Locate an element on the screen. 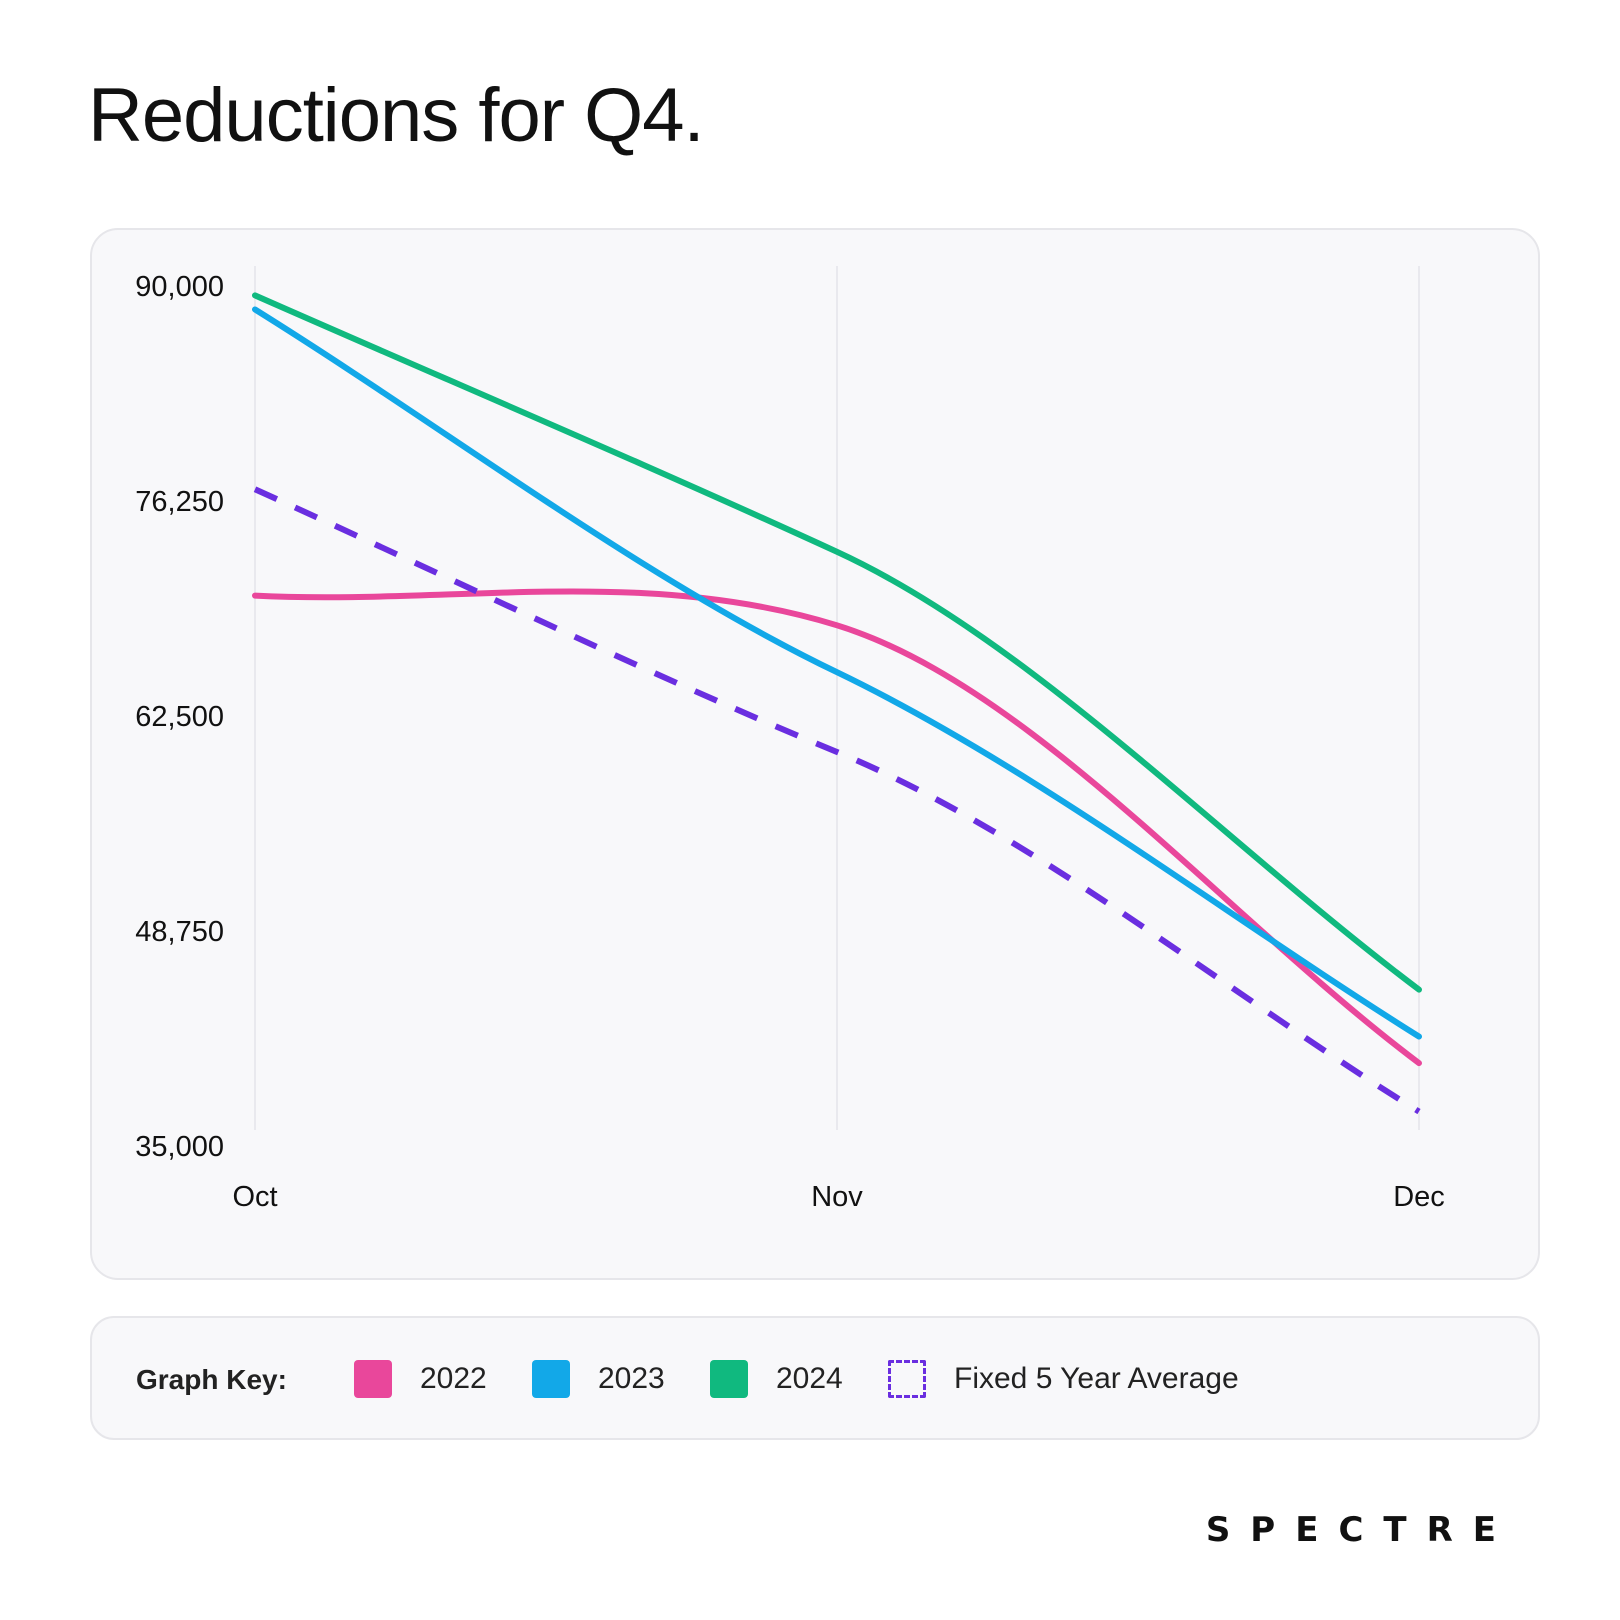 This screenshot has height=1620, width=1620. y-tick-label: 90,000 is located at coordinates (179, 287).